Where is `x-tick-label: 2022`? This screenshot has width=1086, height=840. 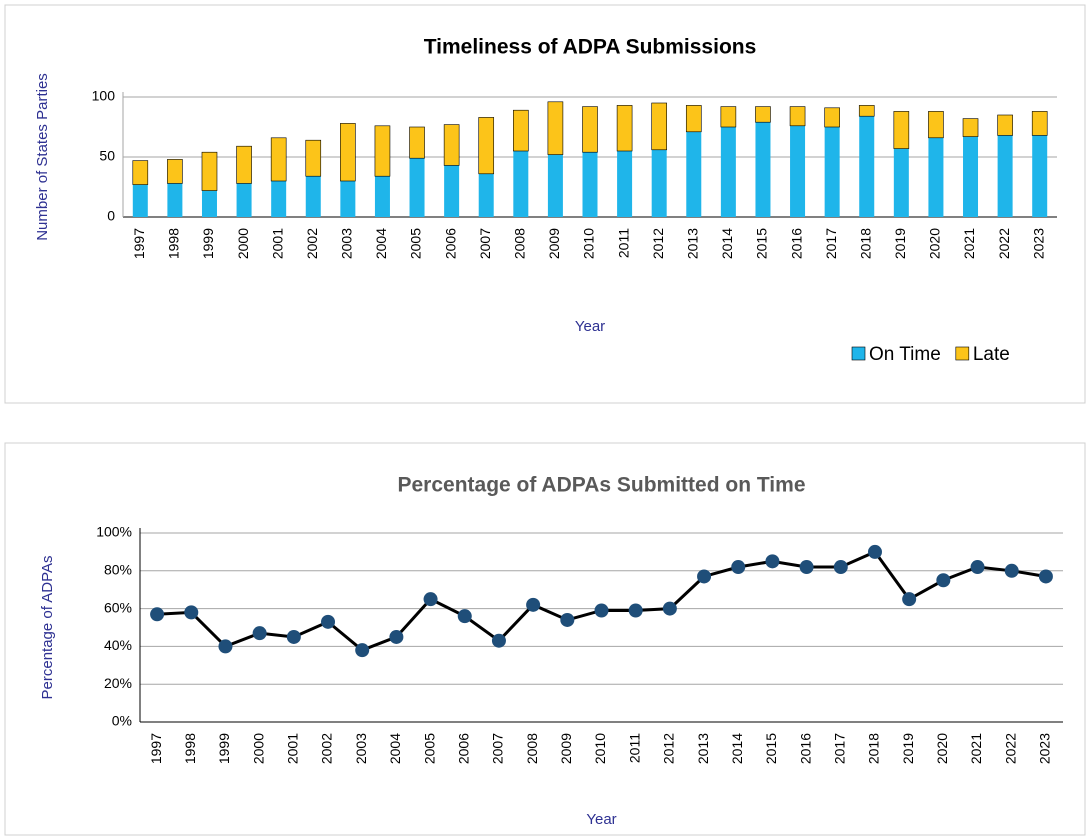
x-tick-label: 2022 is located at coordinates (1010, 748).